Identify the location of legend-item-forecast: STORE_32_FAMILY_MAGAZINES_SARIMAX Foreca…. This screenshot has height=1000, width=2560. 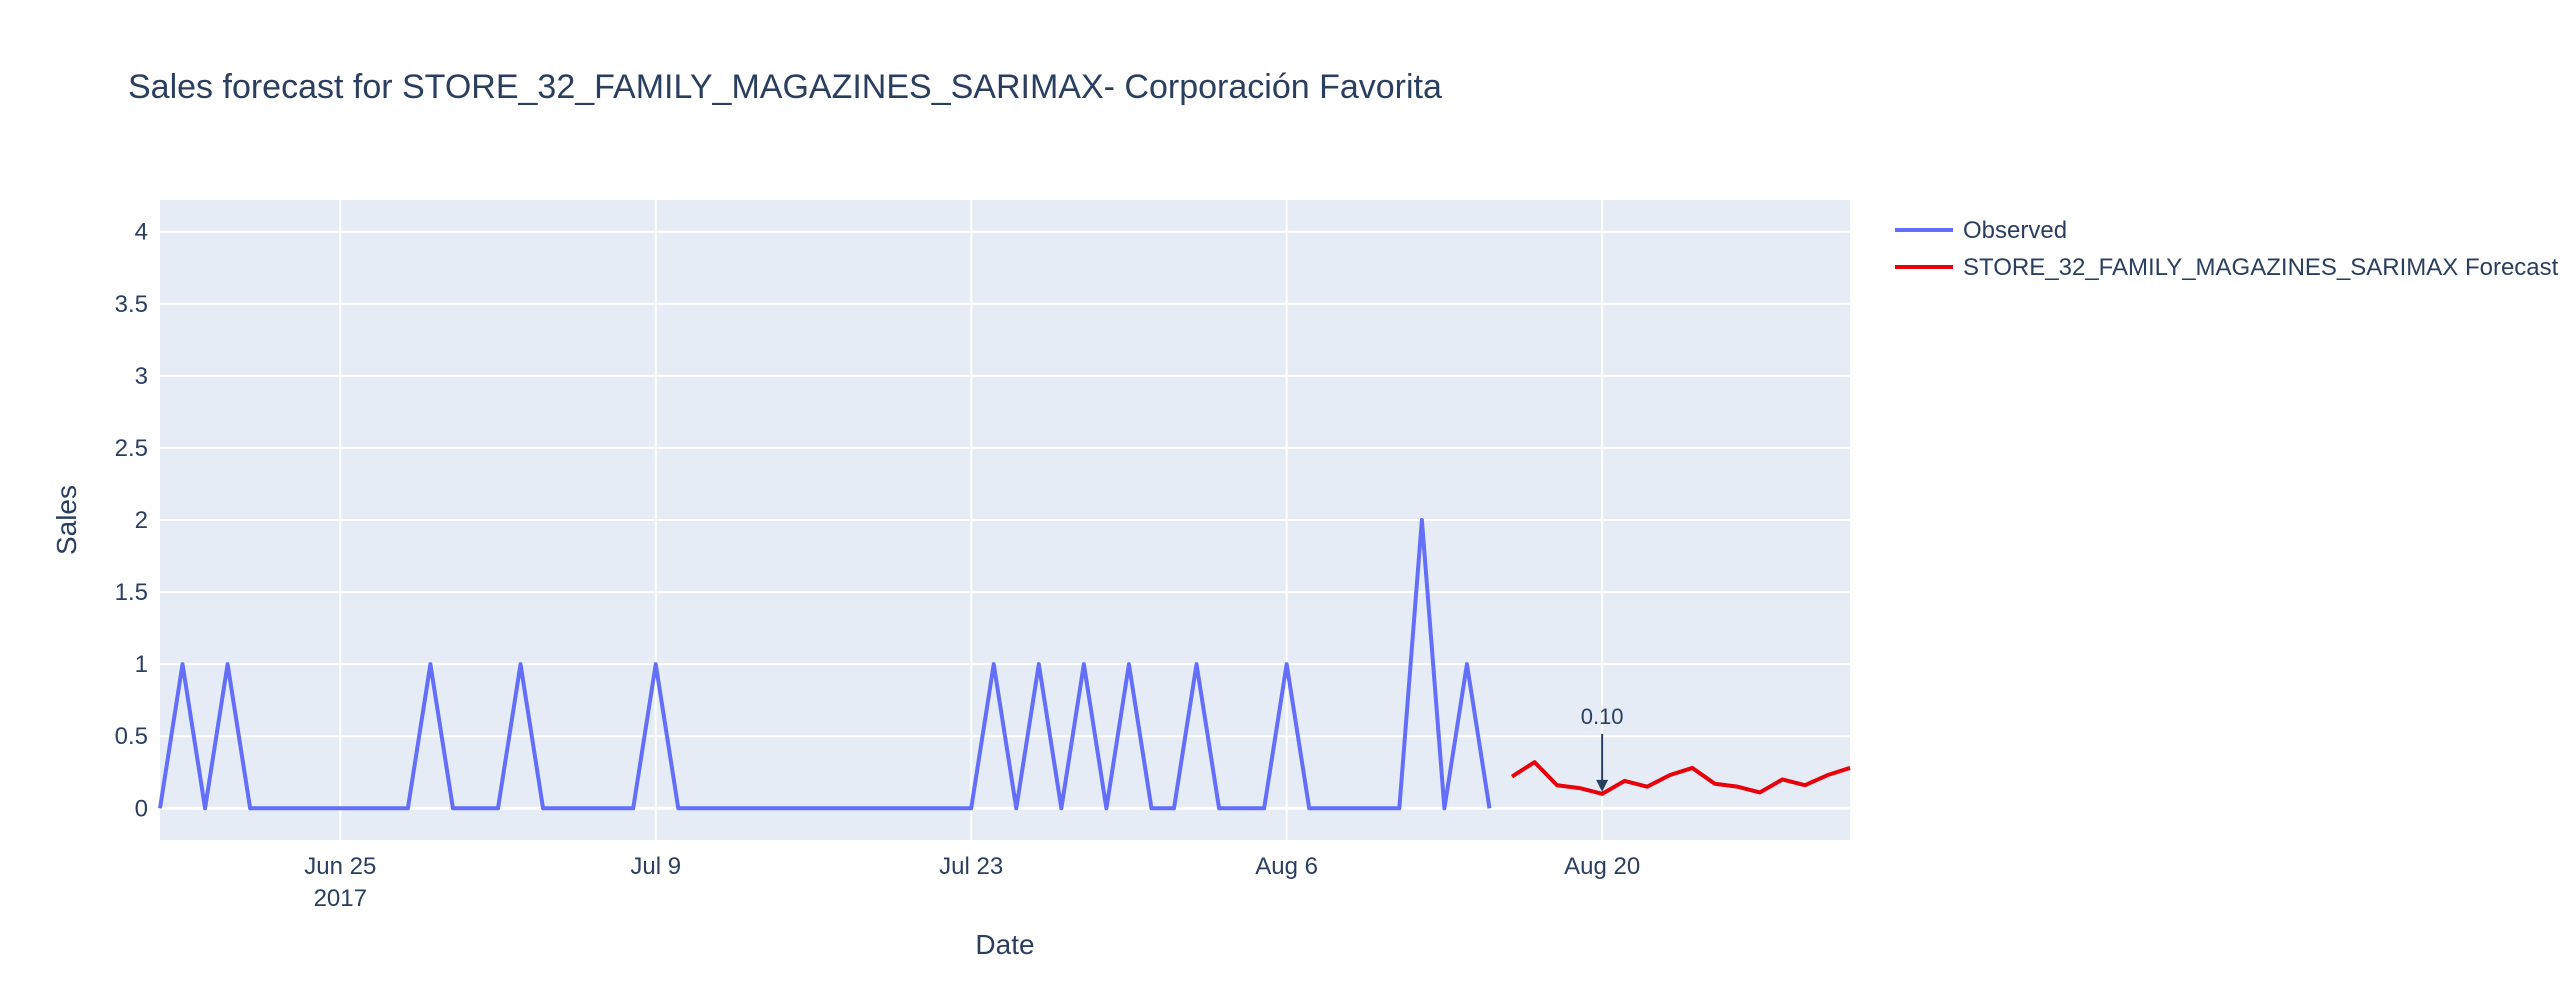
(2227, 267).